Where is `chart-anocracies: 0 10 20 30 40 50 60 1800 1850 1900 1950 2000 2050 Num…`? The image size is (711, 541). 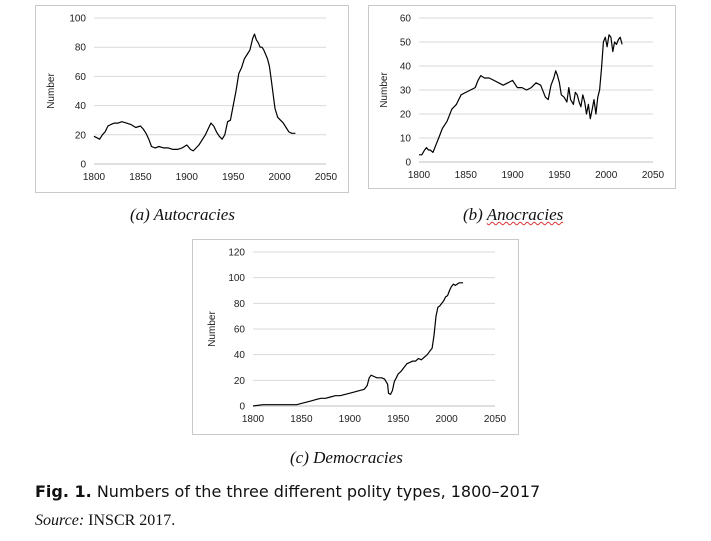 chart-anocracies: 0 10 20 30 40 50 60 1800 1850 1900 1950 2000 2050 Num… is located at coordinates (522, 98).